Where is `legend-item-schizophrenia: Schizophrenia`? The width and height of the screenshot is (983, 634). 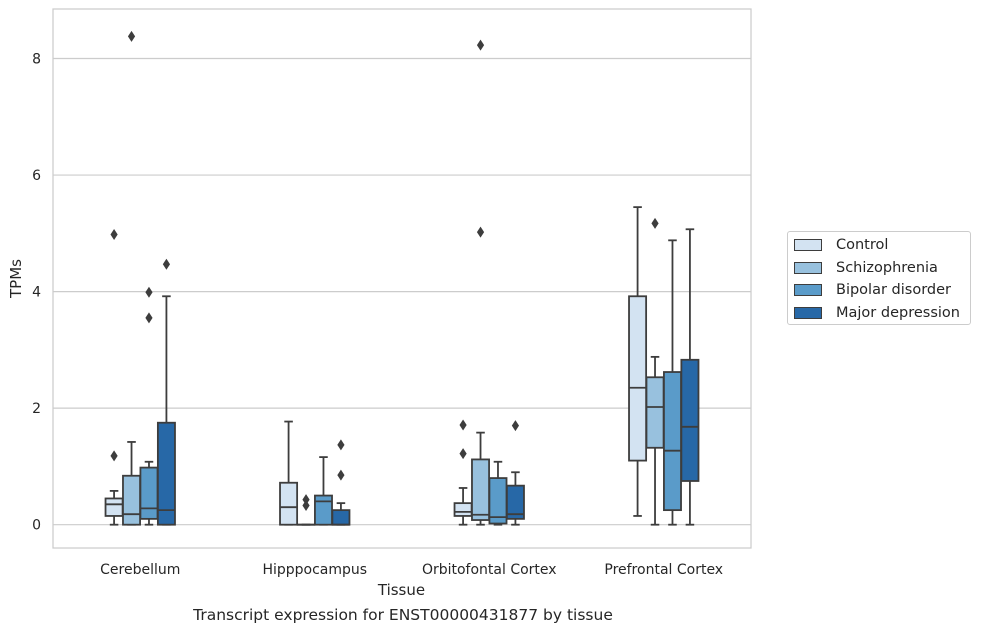
legend-item-schizophrenia: Schizophrenia is located at coordinates (866, 268).